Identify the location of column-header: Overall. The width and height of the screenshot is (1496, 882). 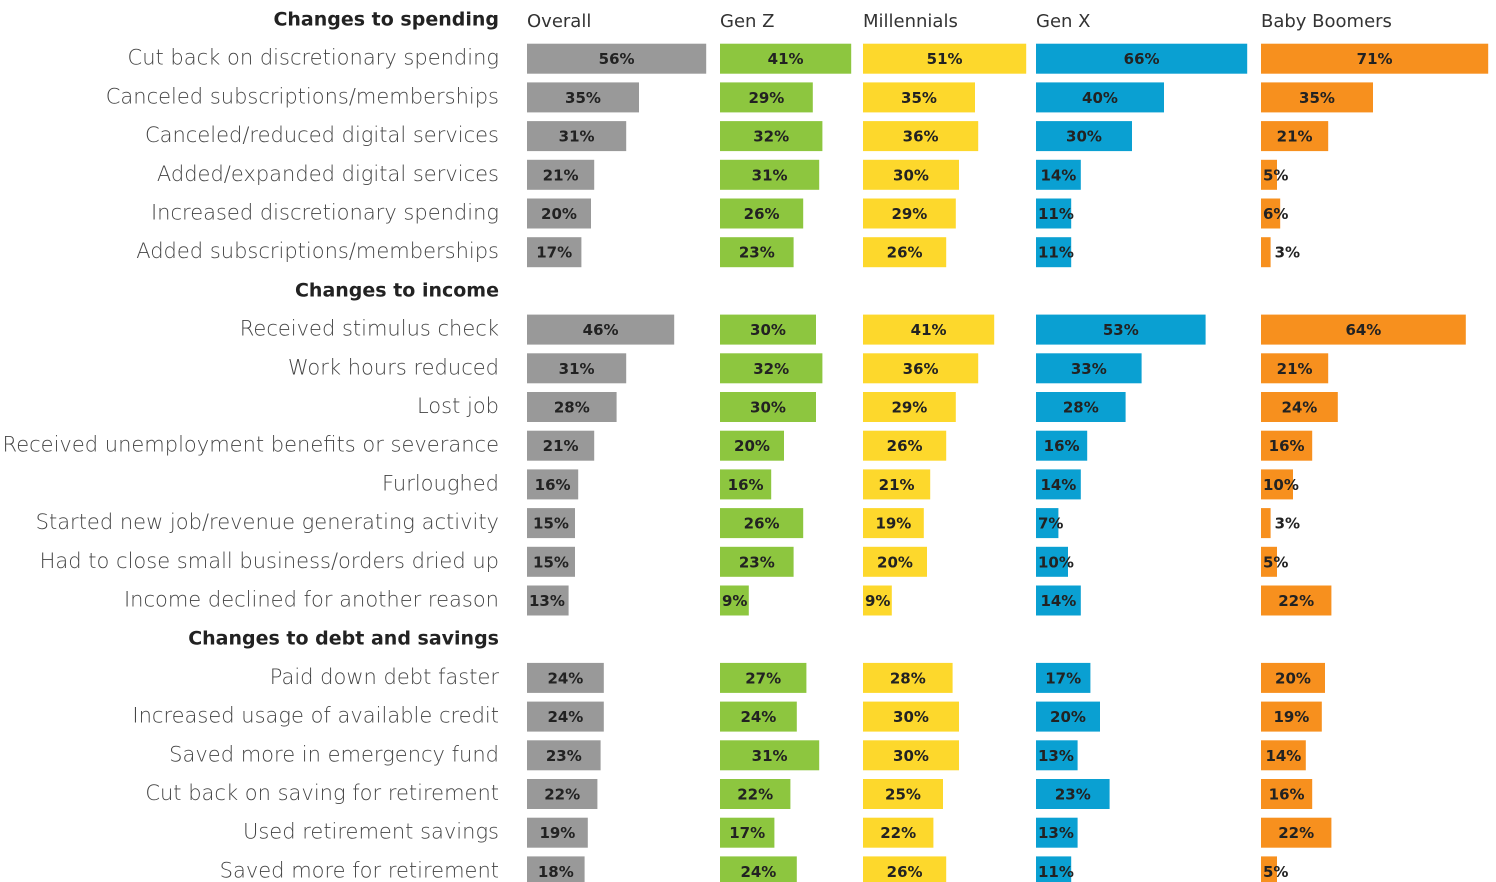
(559, 21).